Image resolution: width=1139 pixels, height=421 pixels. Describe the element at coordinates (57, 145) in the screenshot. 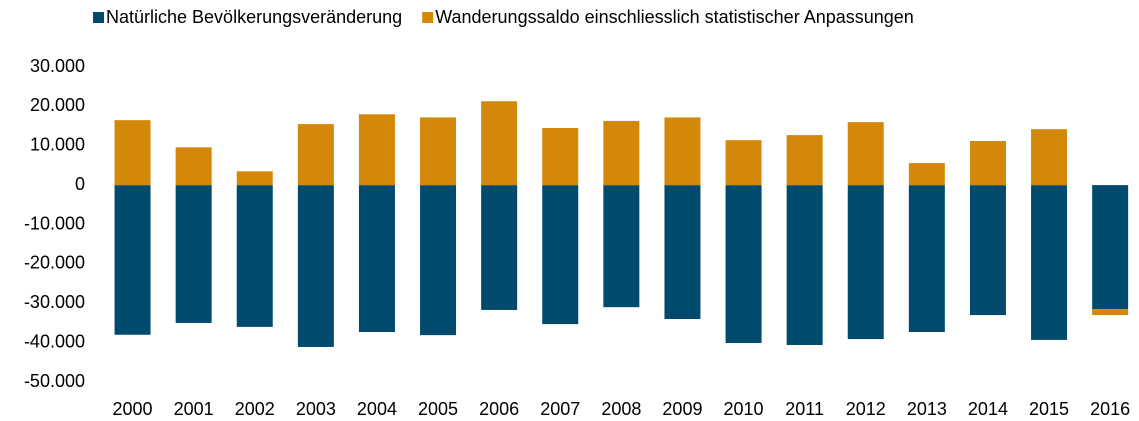

I see `y-tick-label: 10.000` at that location.